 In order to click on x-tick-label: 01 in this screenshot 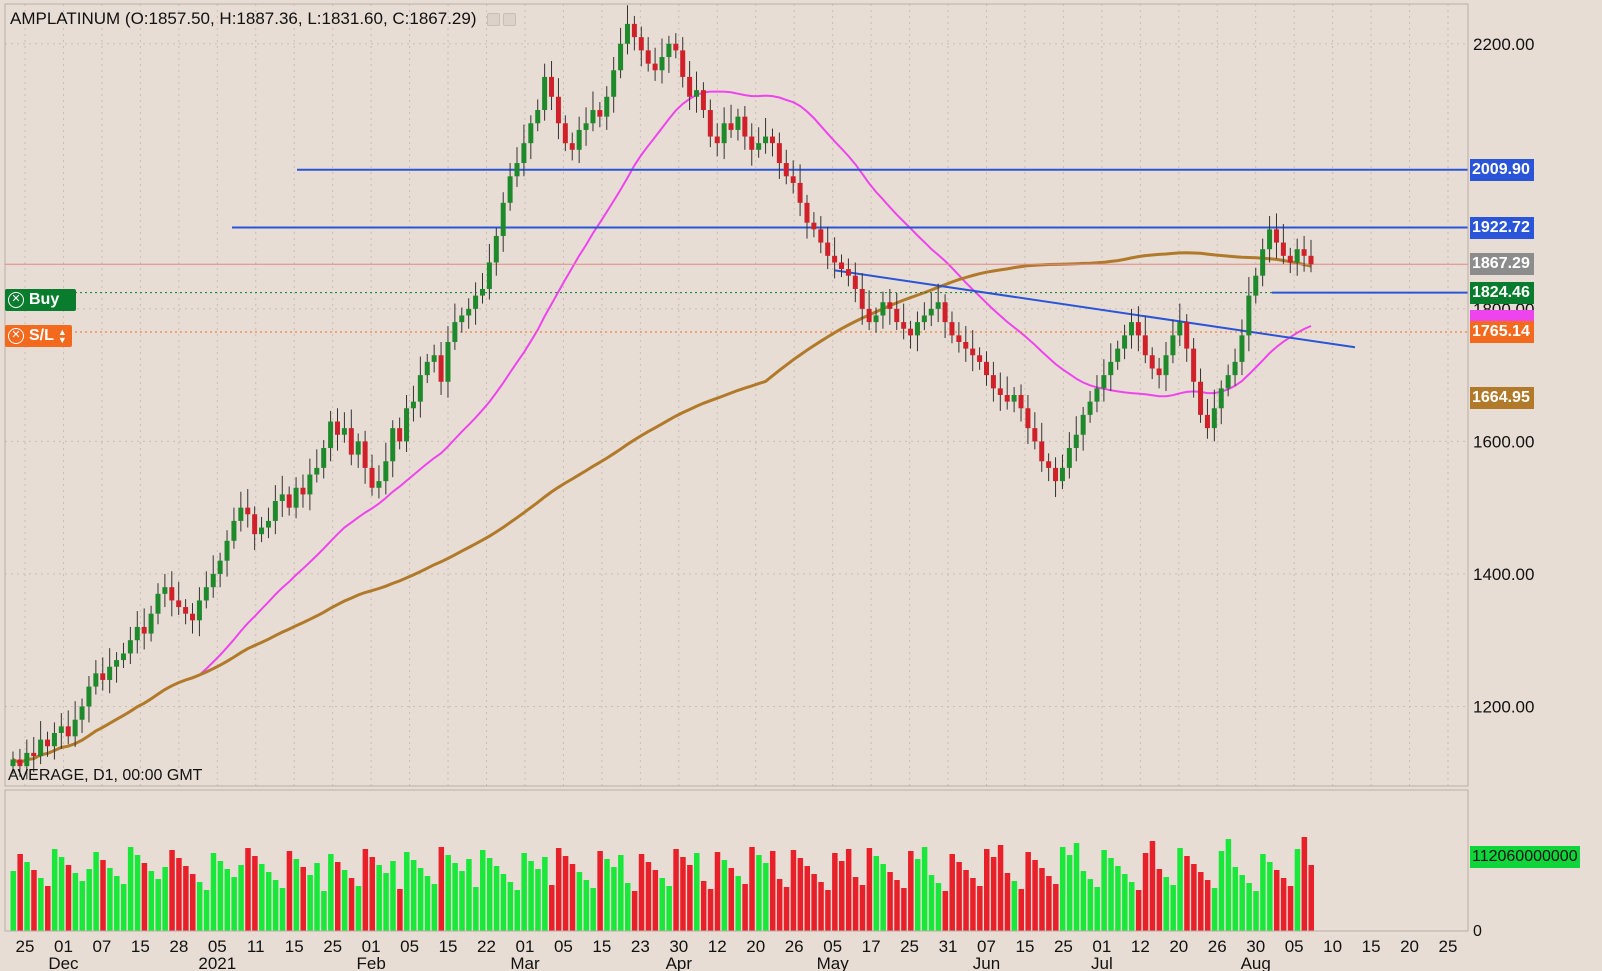, I will do `click(371, 946)`.